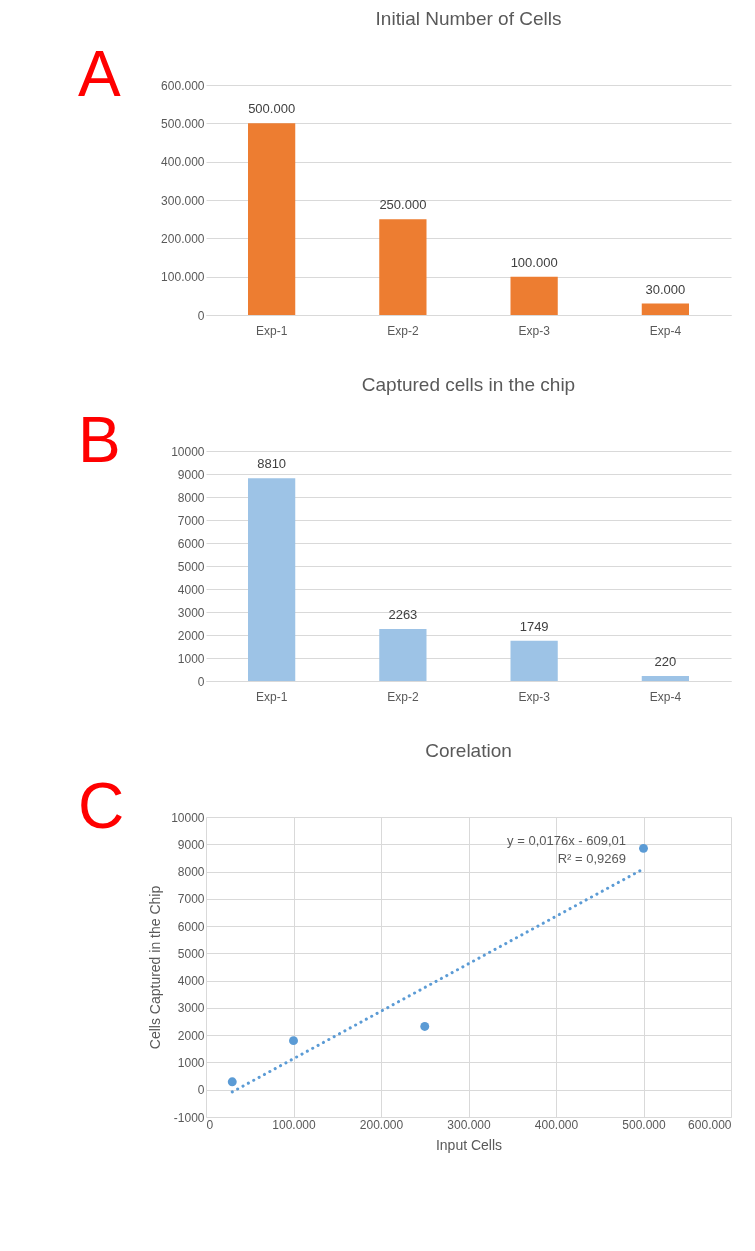  I want to click on chart-title: Captured cells in the chip, so click(468, 384).